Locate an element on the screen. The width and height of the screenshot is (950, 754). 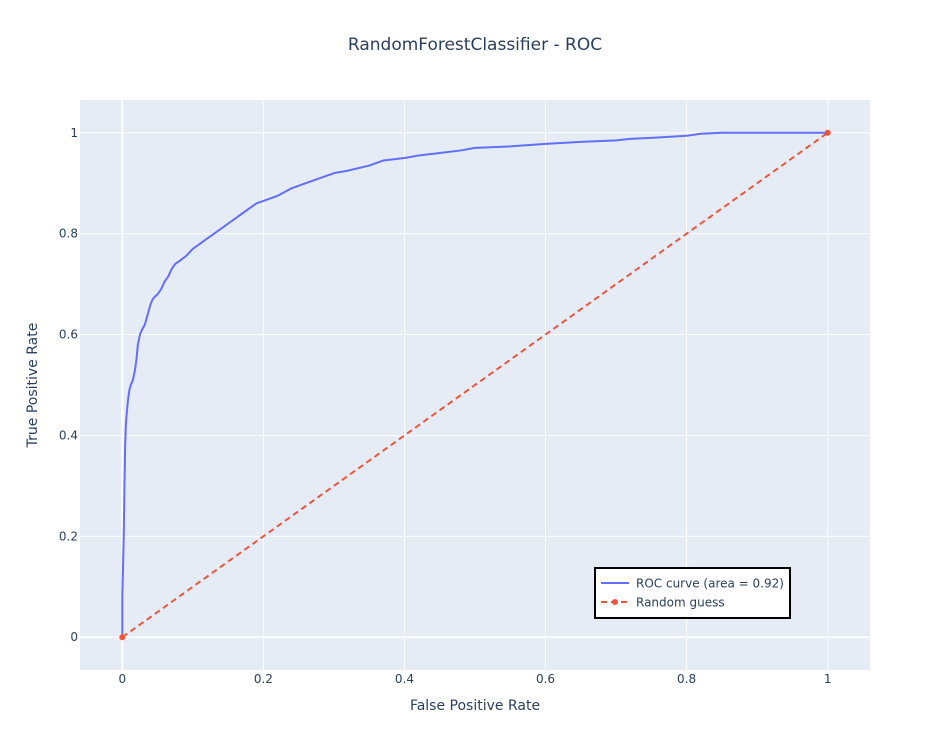
y-tick-label: 1 is located at coordinates (74, 133).